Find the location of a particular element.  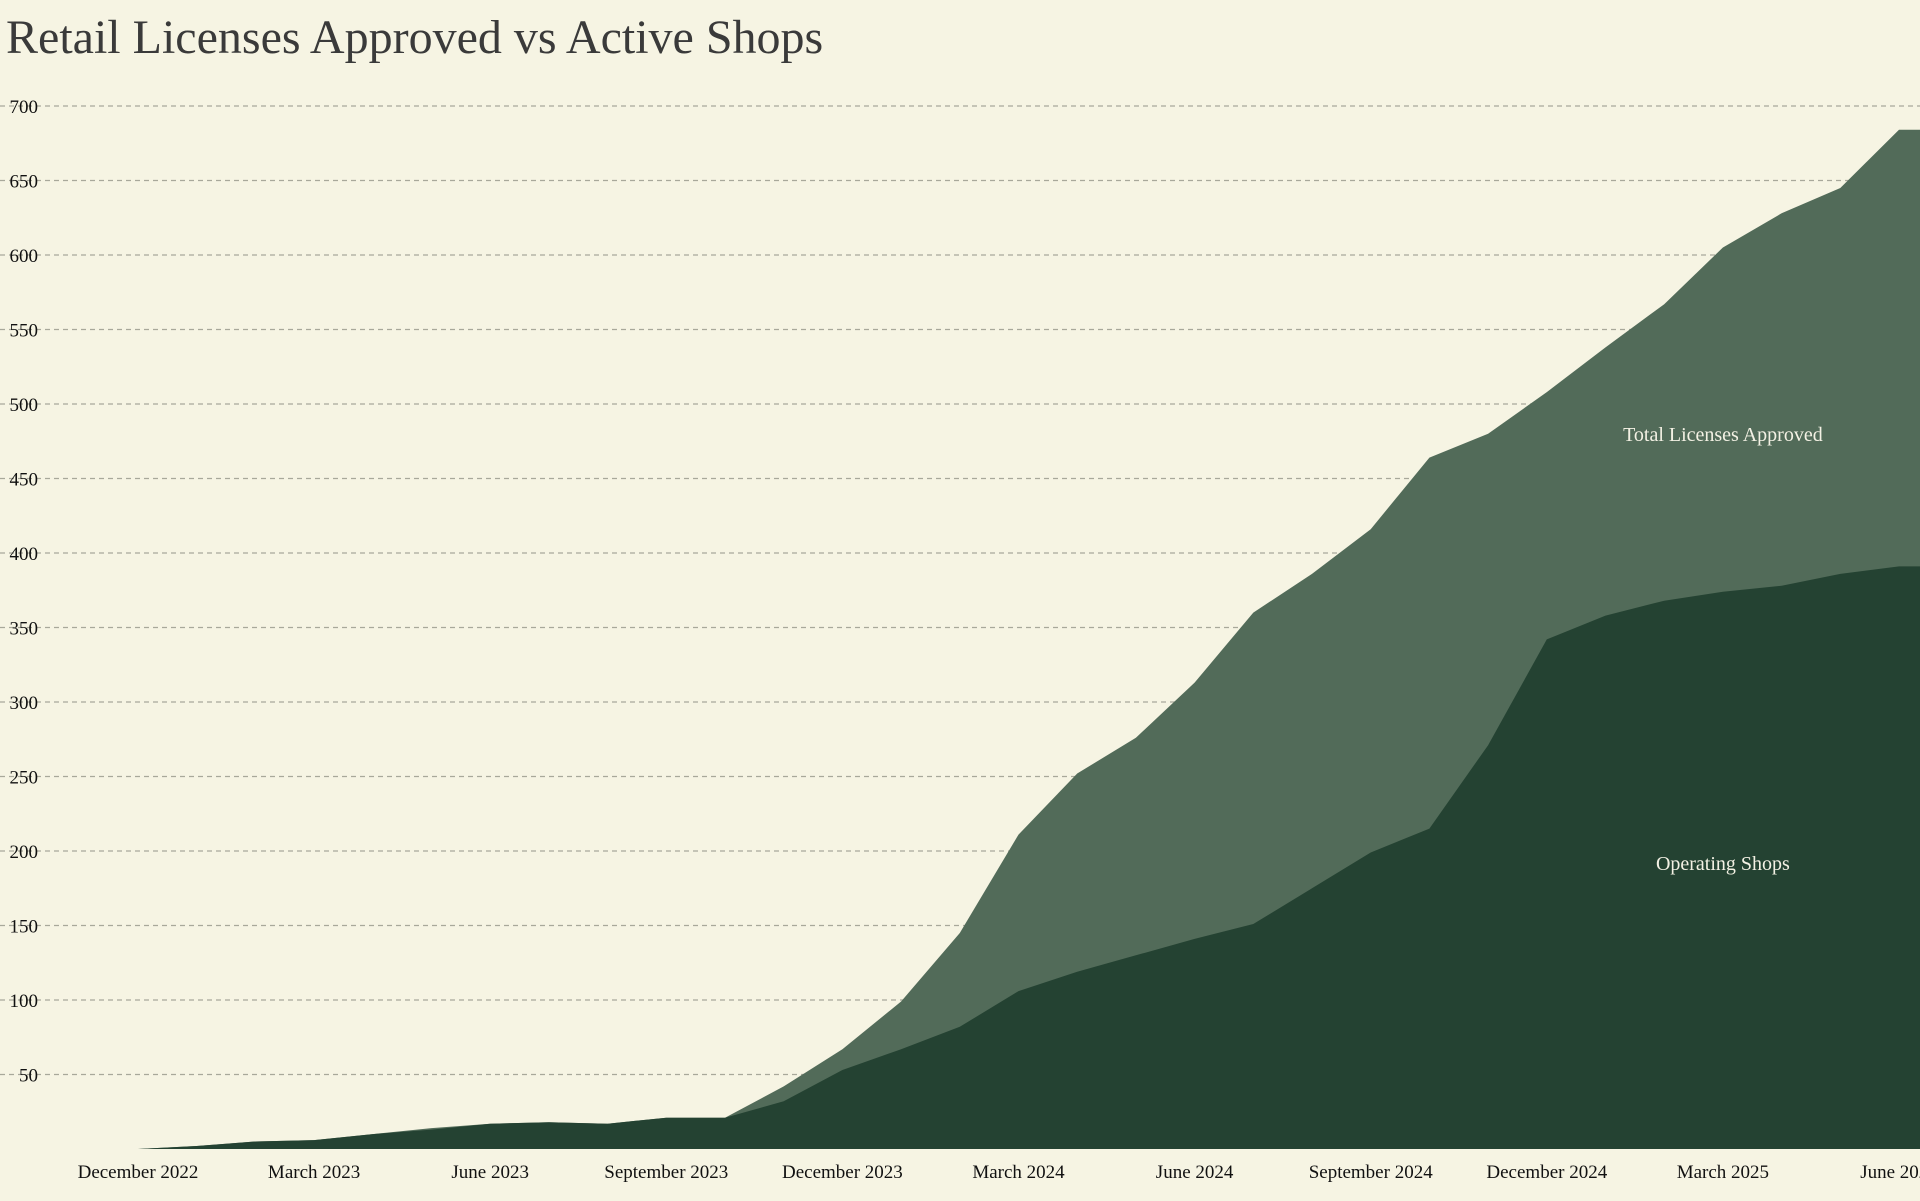

x-tick-label: March 2024 is located at coordinates (1018, 1172).